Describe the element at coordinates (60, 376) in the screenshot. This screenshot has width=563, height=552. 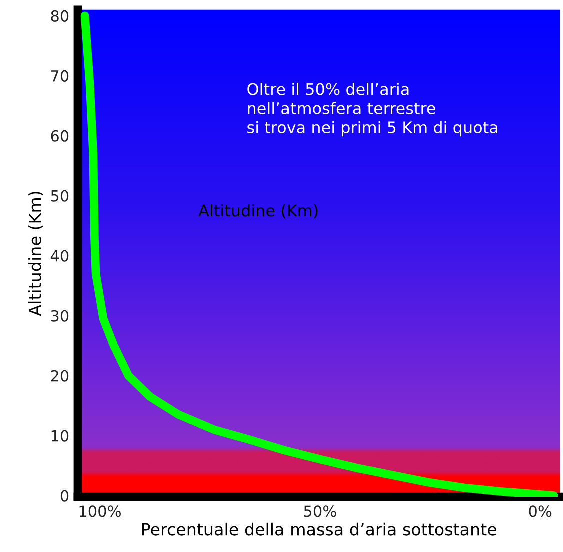
I see `y-tick-label: 20` at that location.